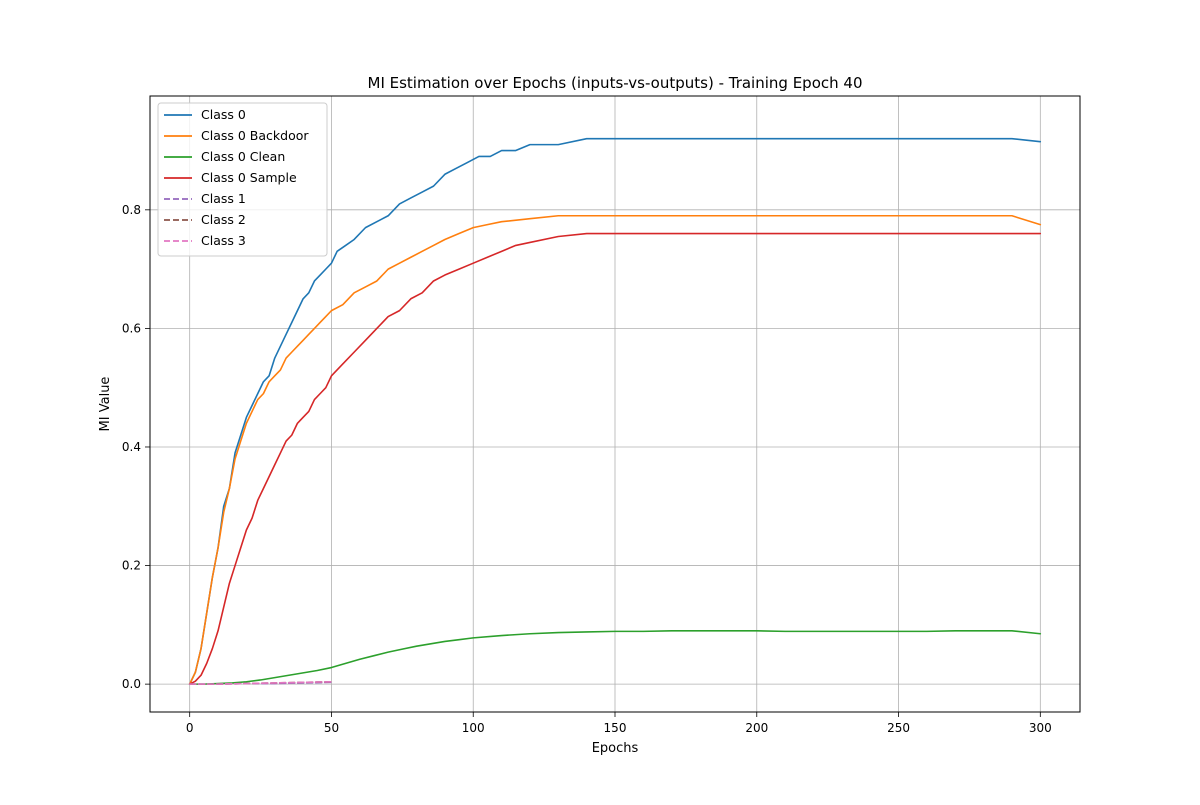  I want to click on y-tick-label: 0.0, so click(131, 684).